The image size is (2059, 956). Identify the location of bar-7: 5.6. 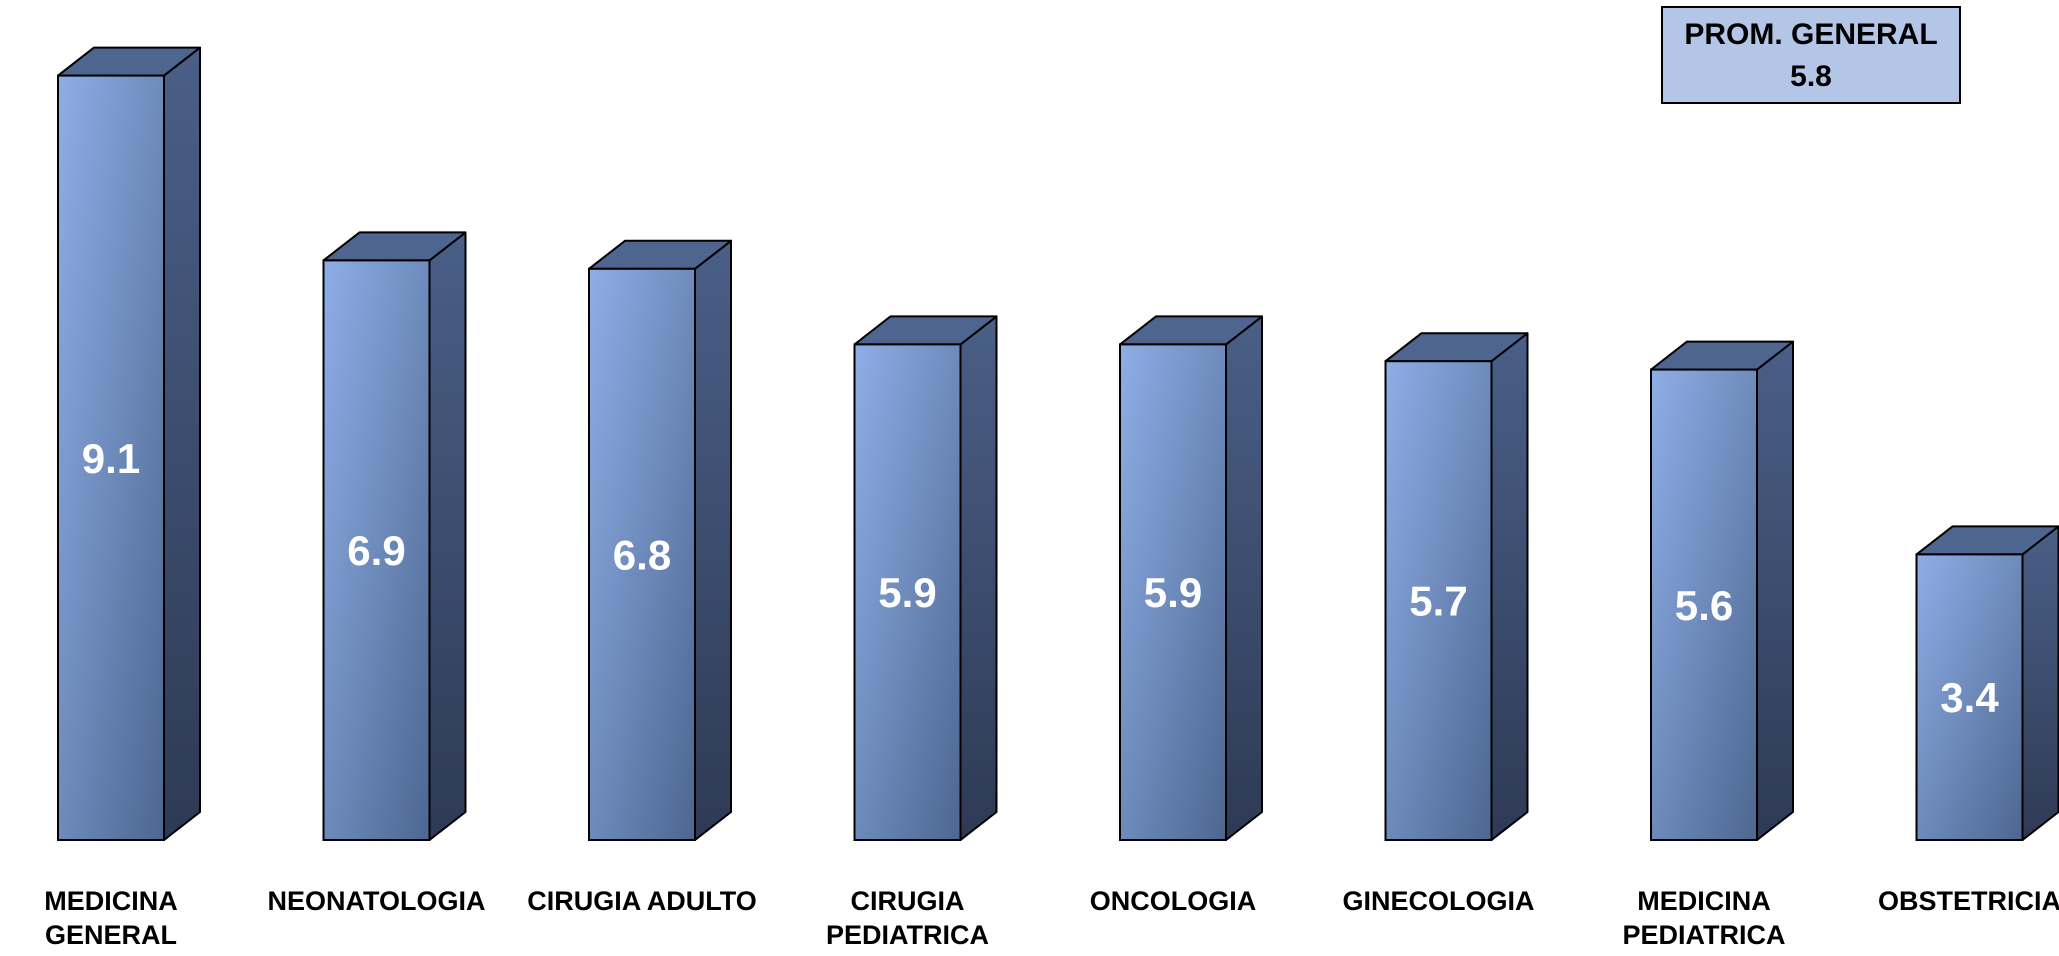
(1722, 590).